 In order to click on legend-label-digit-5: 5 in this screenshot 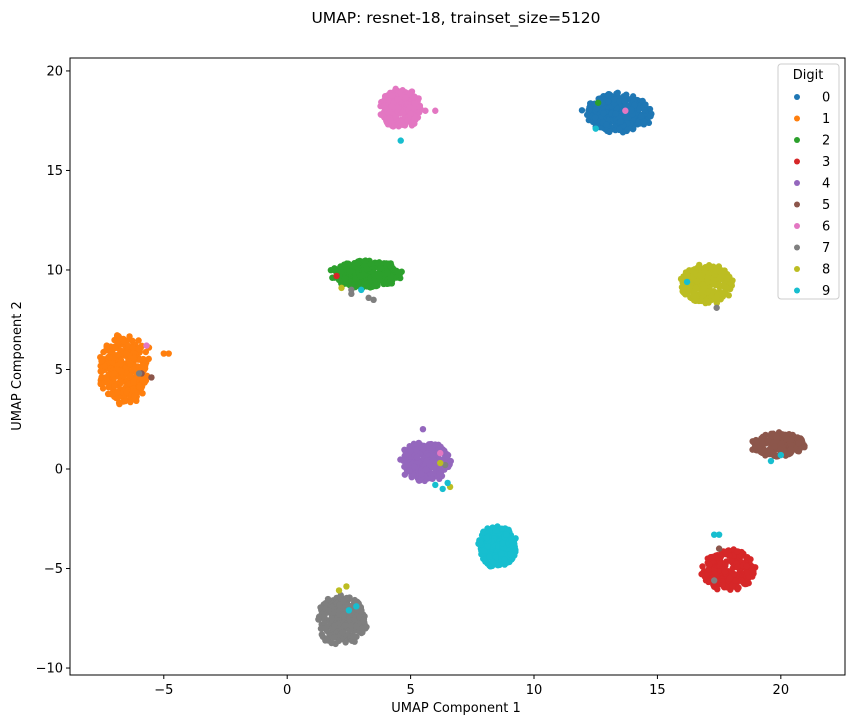, I will do `click(826, 205)`.